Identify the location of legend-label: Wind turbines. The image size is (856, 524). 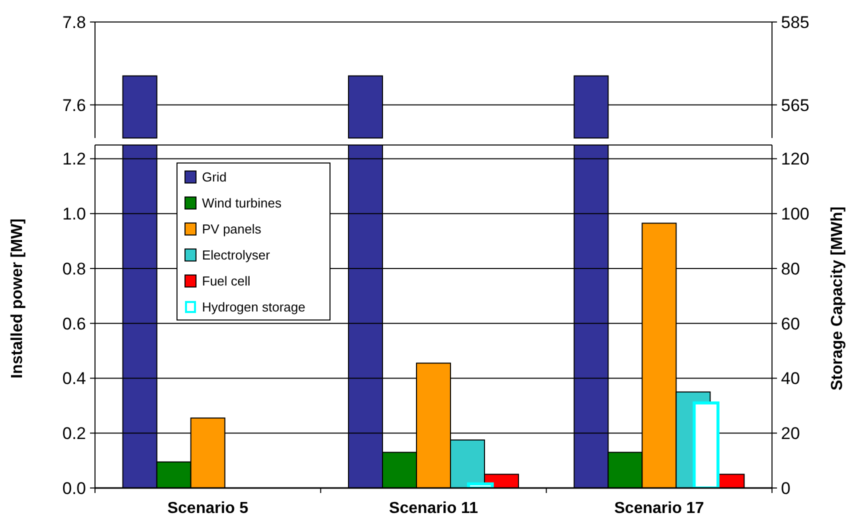
(242, 203).